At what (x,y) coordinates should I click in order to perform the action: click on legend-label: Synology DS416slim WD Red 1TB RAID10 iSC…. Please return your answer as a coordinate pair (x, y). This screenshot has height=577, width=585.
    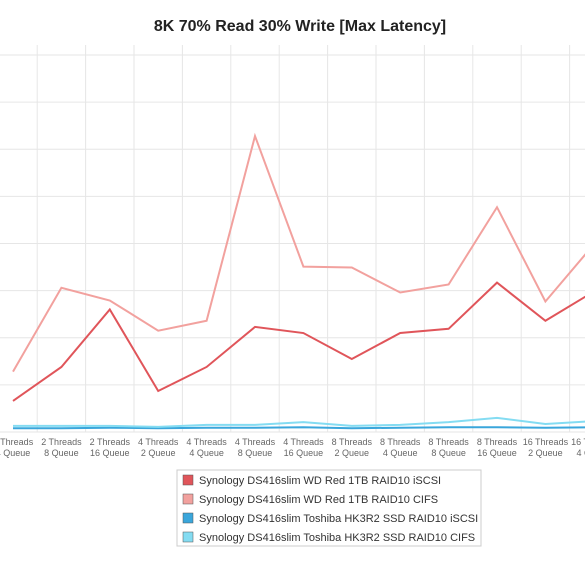
    Looking at the image, I should click on (320, 481).